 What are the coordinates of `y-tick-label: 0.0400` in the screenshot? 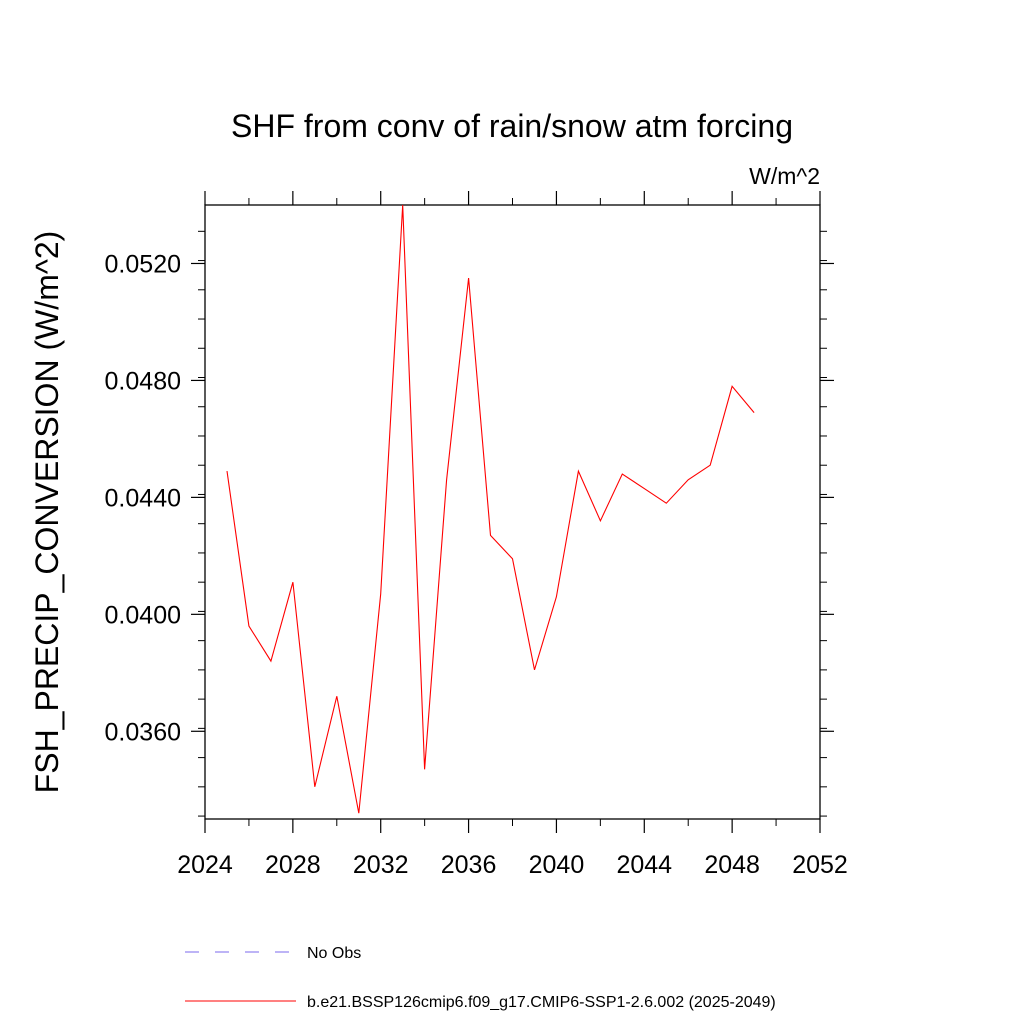 It's located at (143, 615).